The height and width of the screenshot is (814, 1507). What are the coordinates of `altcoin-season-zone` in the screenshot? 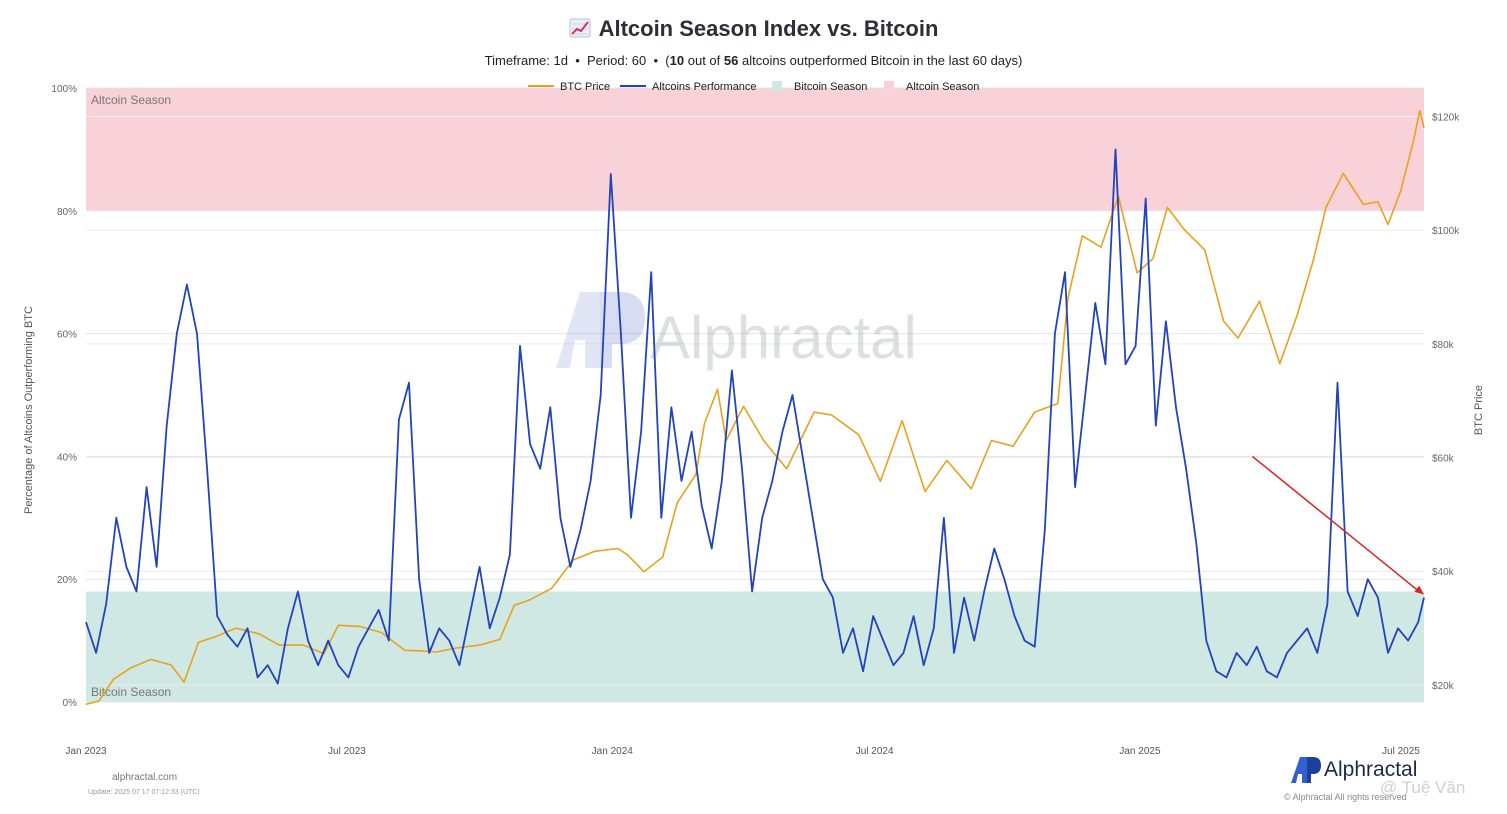 It's located at (755, 149).